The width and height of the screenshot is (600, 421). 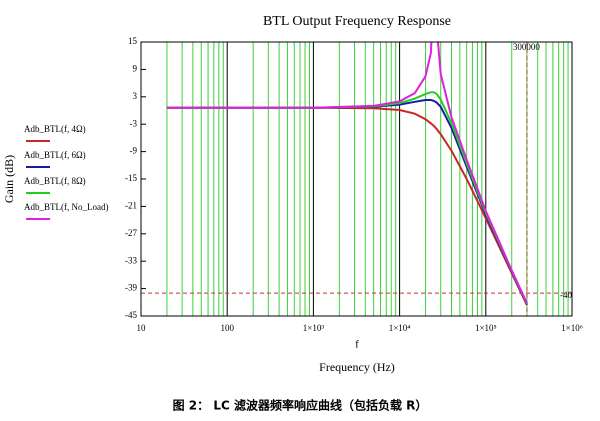 What do you see at coordinates (314, 328) in the screenshot?
I see `x-tick-label: 1×10³` at bounding box center [314, 328].